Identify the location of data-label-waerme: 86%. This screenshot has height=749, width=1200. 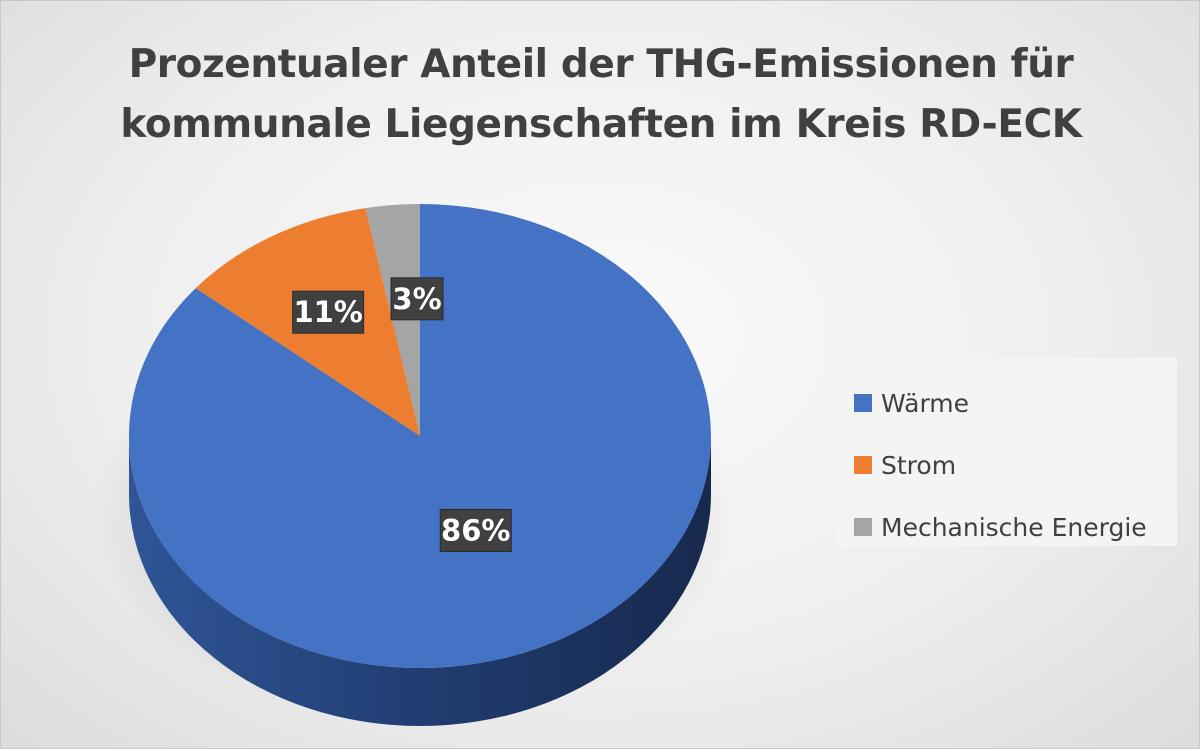
(475, 530).